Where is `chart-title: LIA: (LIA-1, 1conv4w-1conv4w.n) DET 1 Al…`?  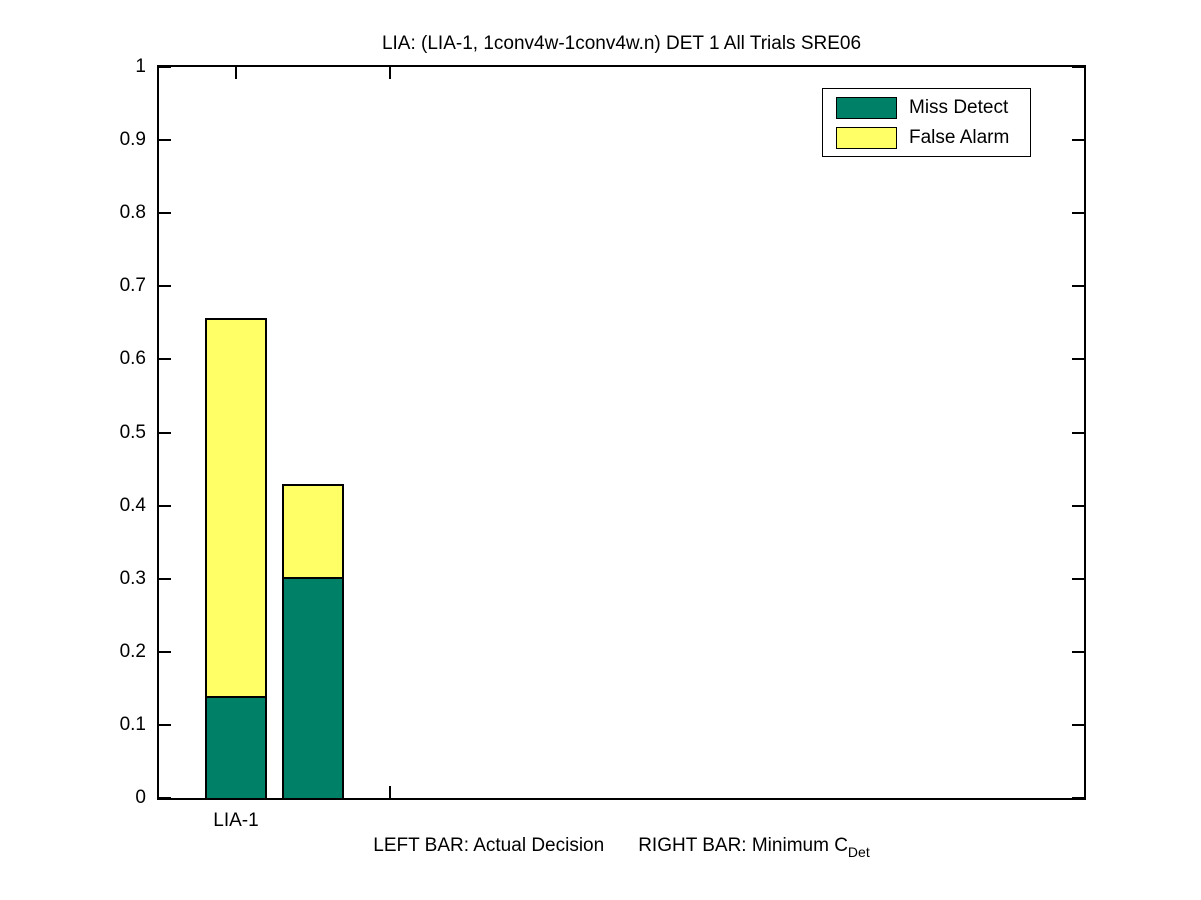
chart-title: LIA: (LIA-1, 1conv4w-1conv4w.n) DET 1 Al… is located at coordinates (621, 43).